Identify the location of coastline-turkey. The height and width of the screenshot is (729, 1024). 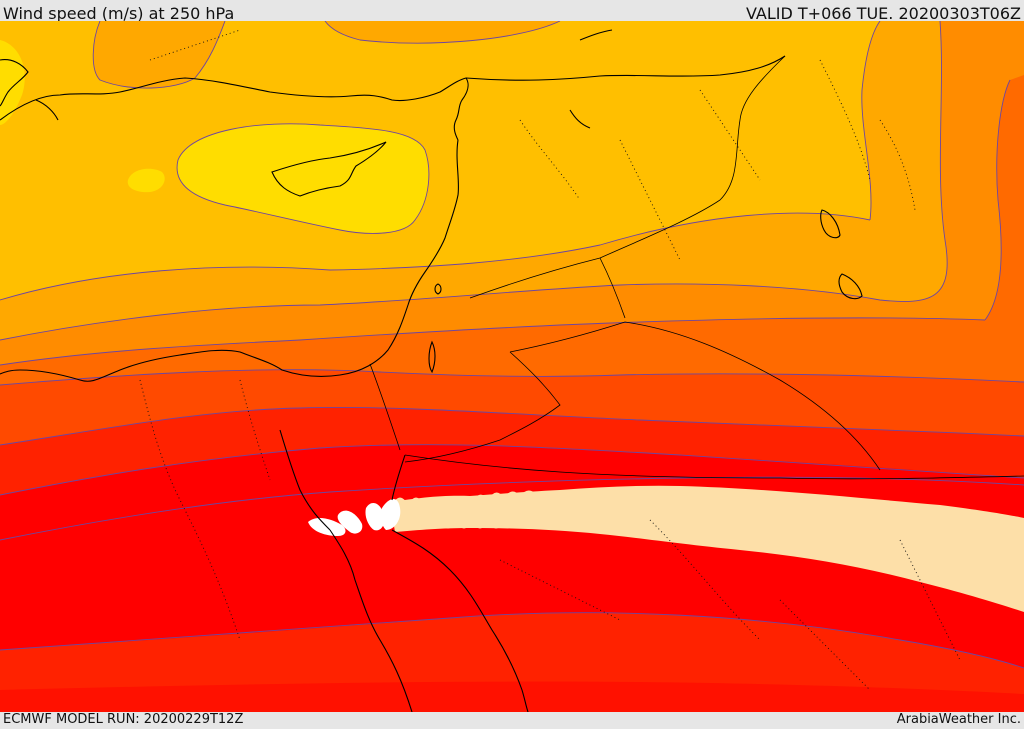
(234, 109).